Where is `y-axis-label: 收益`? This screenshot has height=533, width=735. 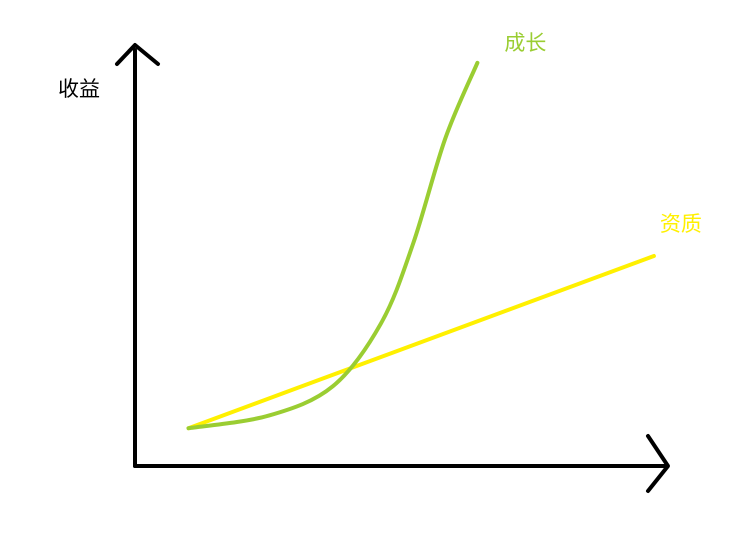 y-axis-label: 收益 is located at coordinates (79, 89).